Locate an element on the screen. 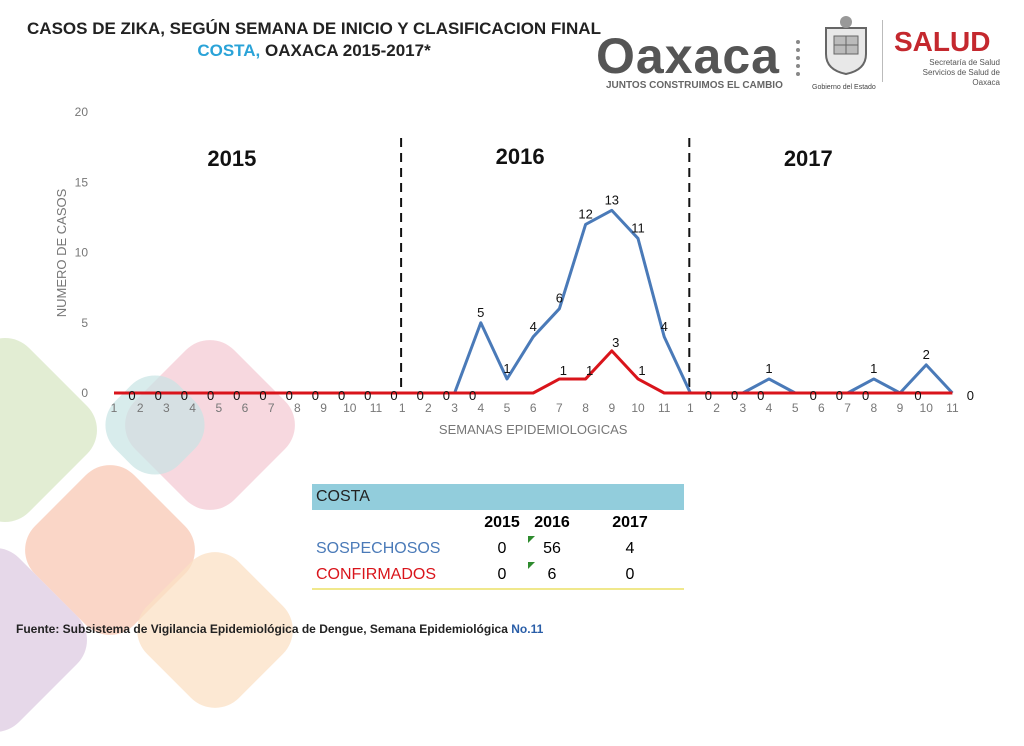  state-seal-icon is located at coordinates (846, 46).